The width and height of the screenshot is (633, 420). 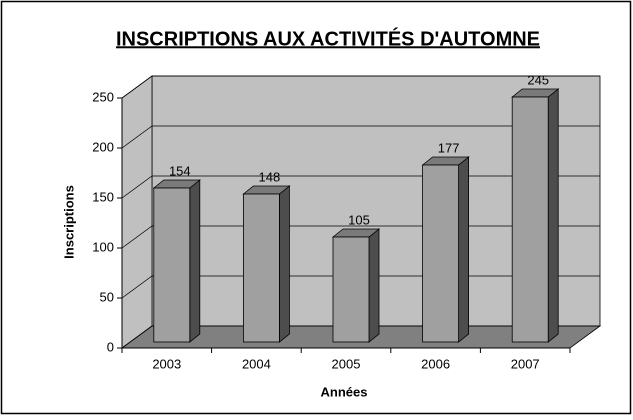 What do you see at coordinates (103, 196) in the screenshot?
I see `y-tick-label: 150` at bounding box center [103, 196].